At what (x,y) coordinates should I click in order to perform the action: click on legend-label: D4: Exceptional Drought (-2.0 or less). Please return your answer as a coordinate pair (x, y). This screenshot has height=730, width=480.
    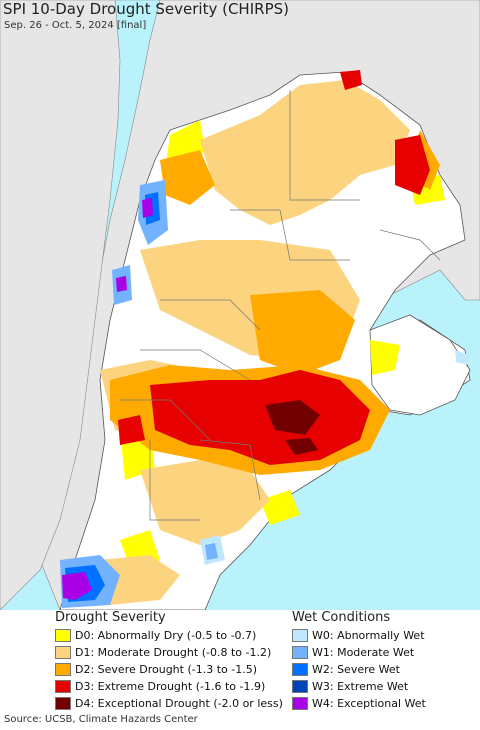
    Looking at the image, I should click on (179, 703).